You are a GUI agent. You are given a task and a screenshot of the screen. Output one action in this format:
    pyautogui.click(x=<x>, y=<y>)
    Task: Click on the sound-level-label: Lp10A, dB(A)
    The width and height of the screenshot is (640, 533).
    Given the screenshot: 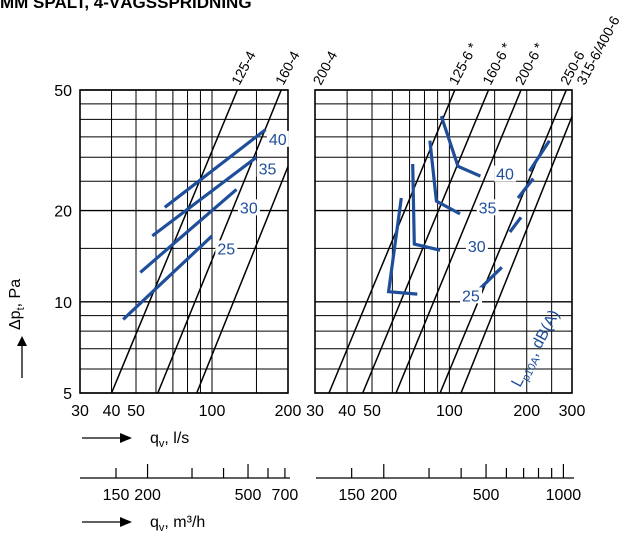 What is the action you would take?
    pyautogui.click(x=537, y=349)
    